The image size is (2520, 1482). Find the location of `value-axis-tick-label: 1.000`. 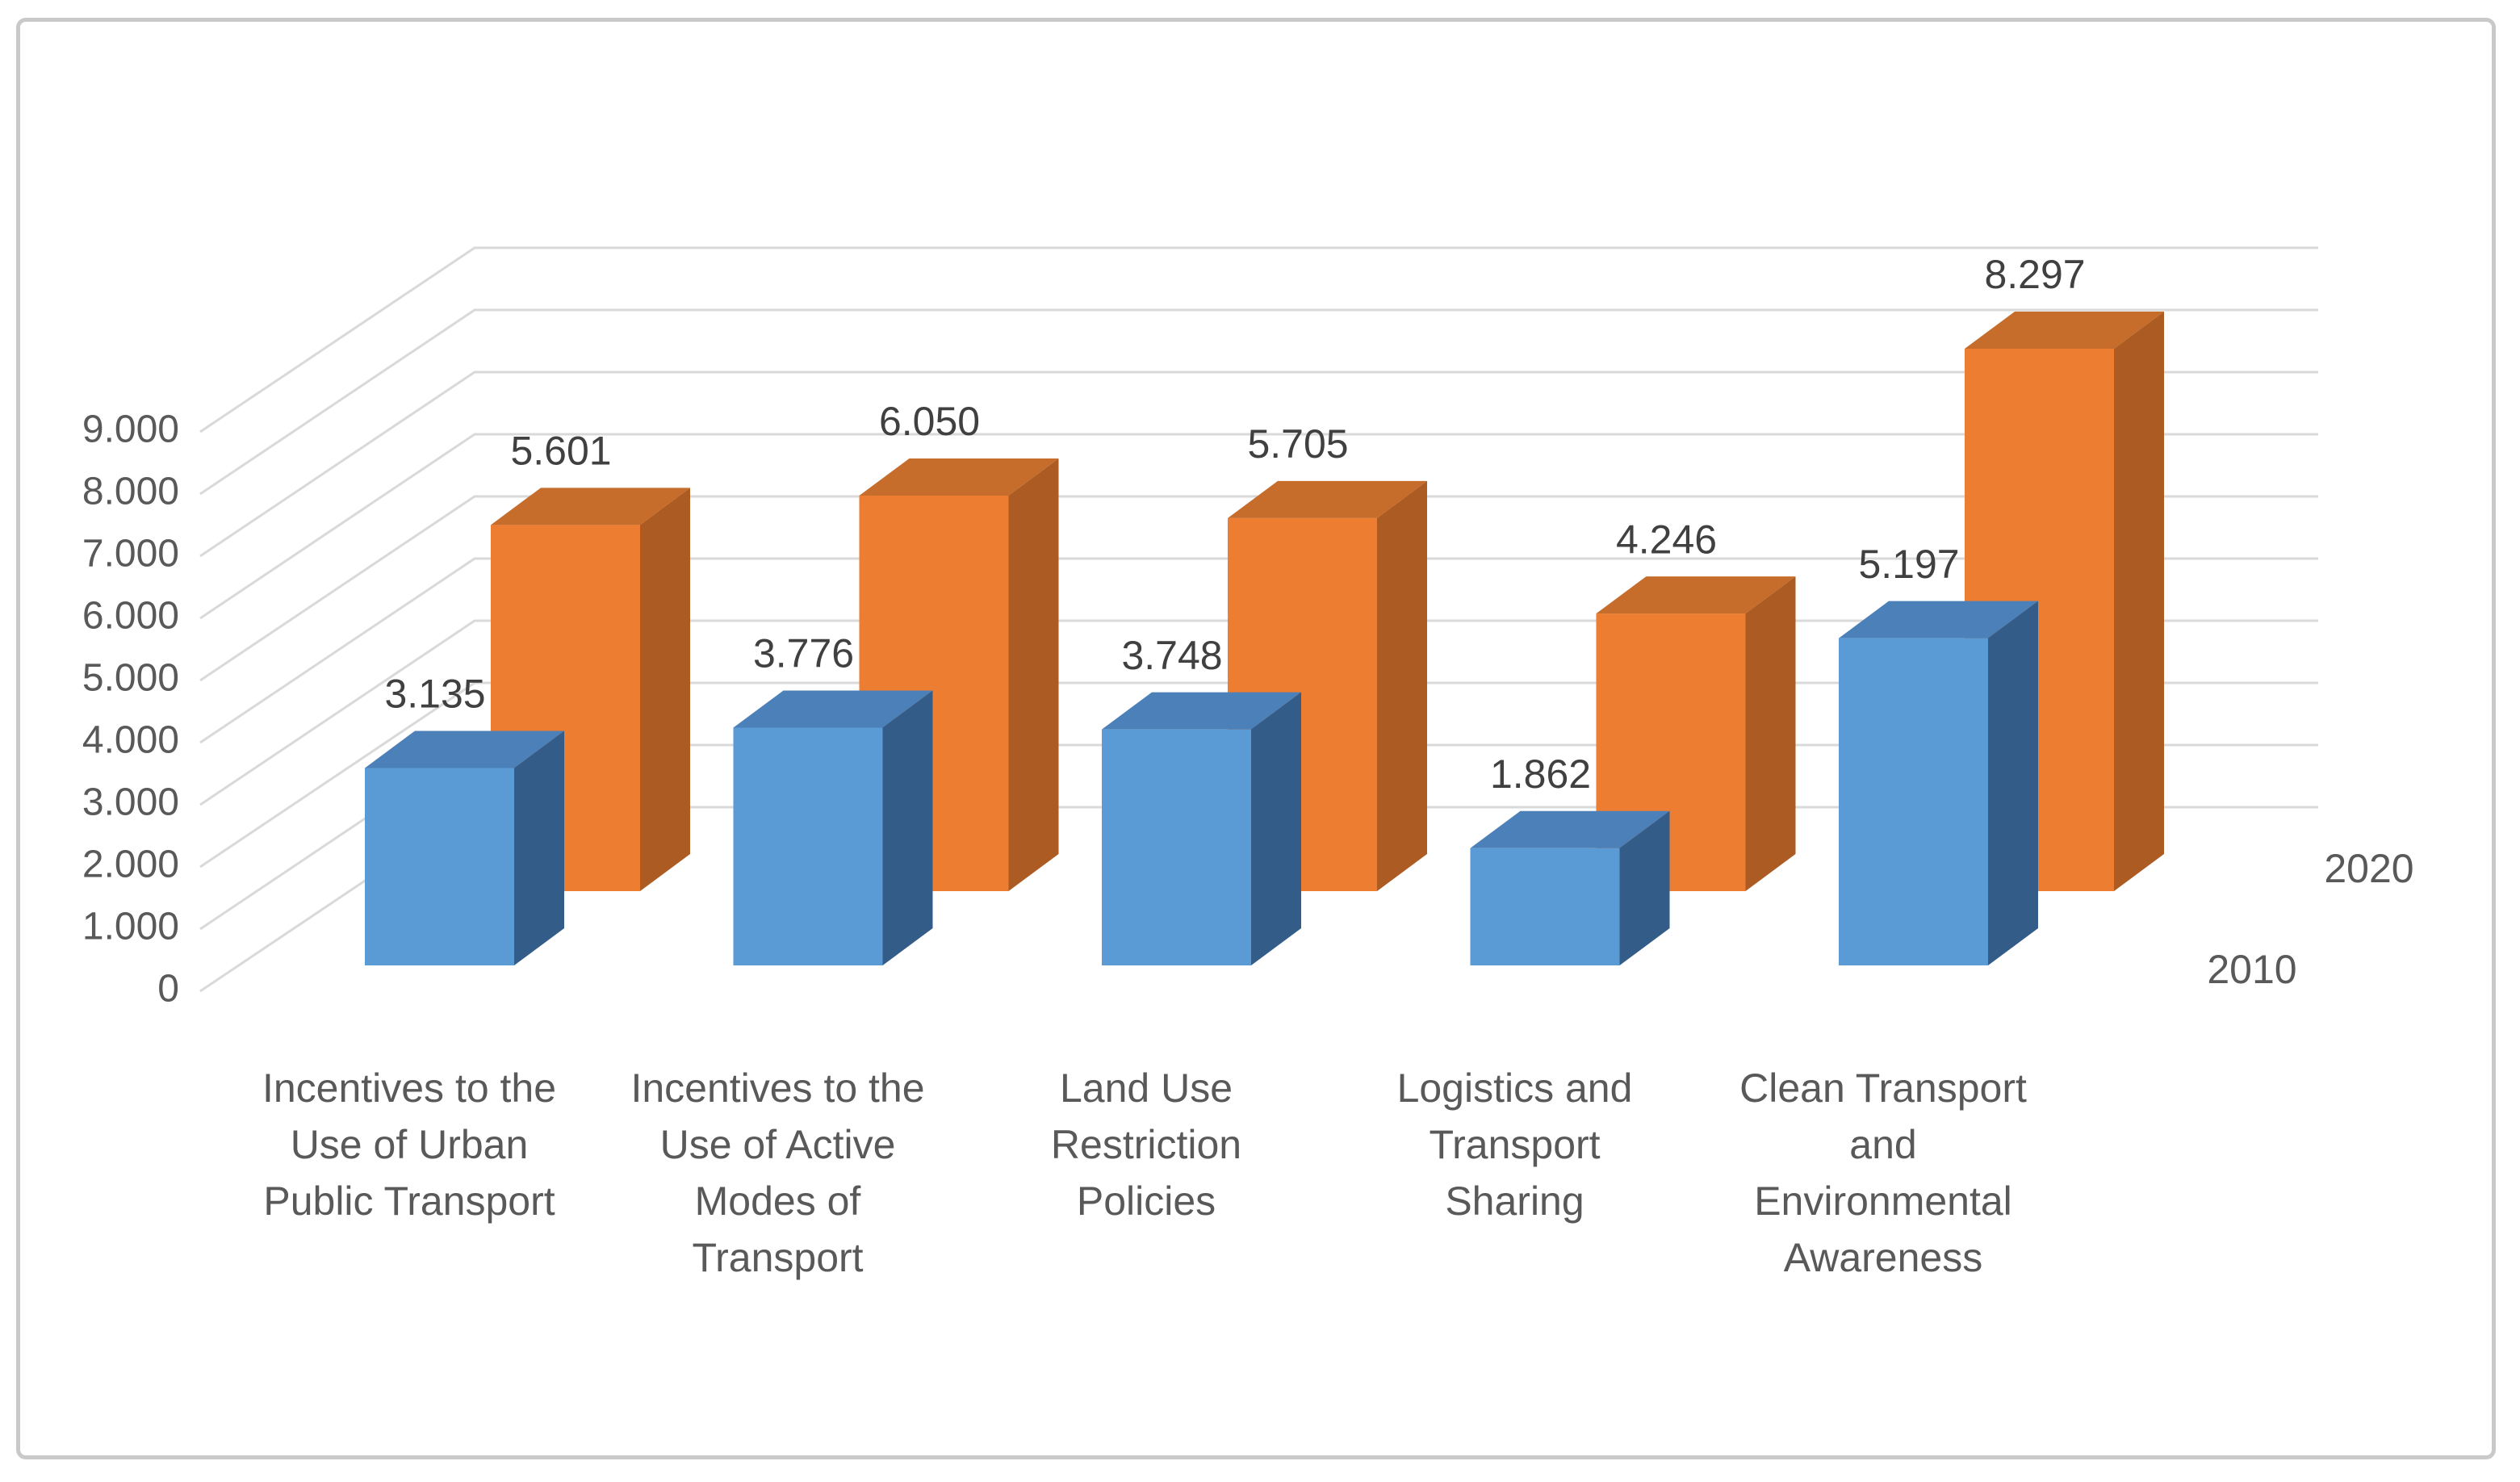

value-axis-tick-label: 1.000 is located at coordinates (130, 927).